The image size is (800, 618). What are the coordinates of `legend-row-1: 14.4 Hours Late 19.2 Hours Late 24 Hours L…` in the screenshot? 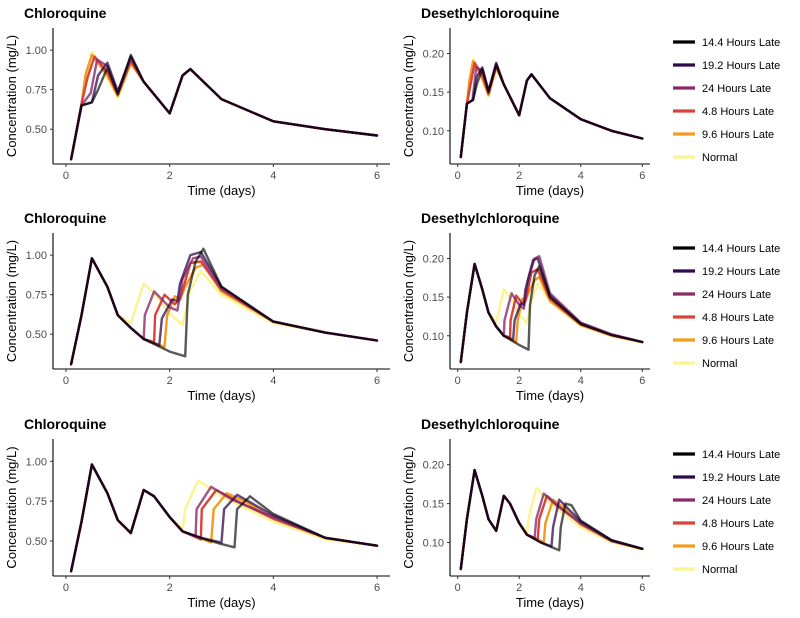 It's located at (726, 100).